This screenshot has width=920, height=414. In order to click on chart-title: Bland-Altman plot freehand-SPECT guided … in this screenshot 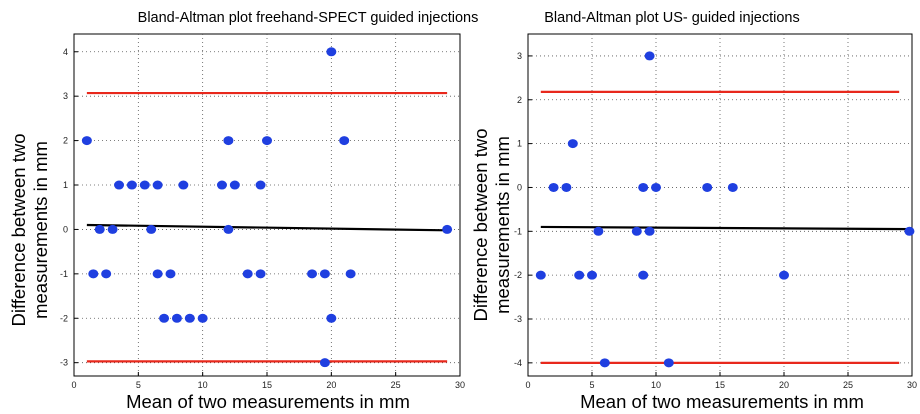, I will do `click(308, 18)`.